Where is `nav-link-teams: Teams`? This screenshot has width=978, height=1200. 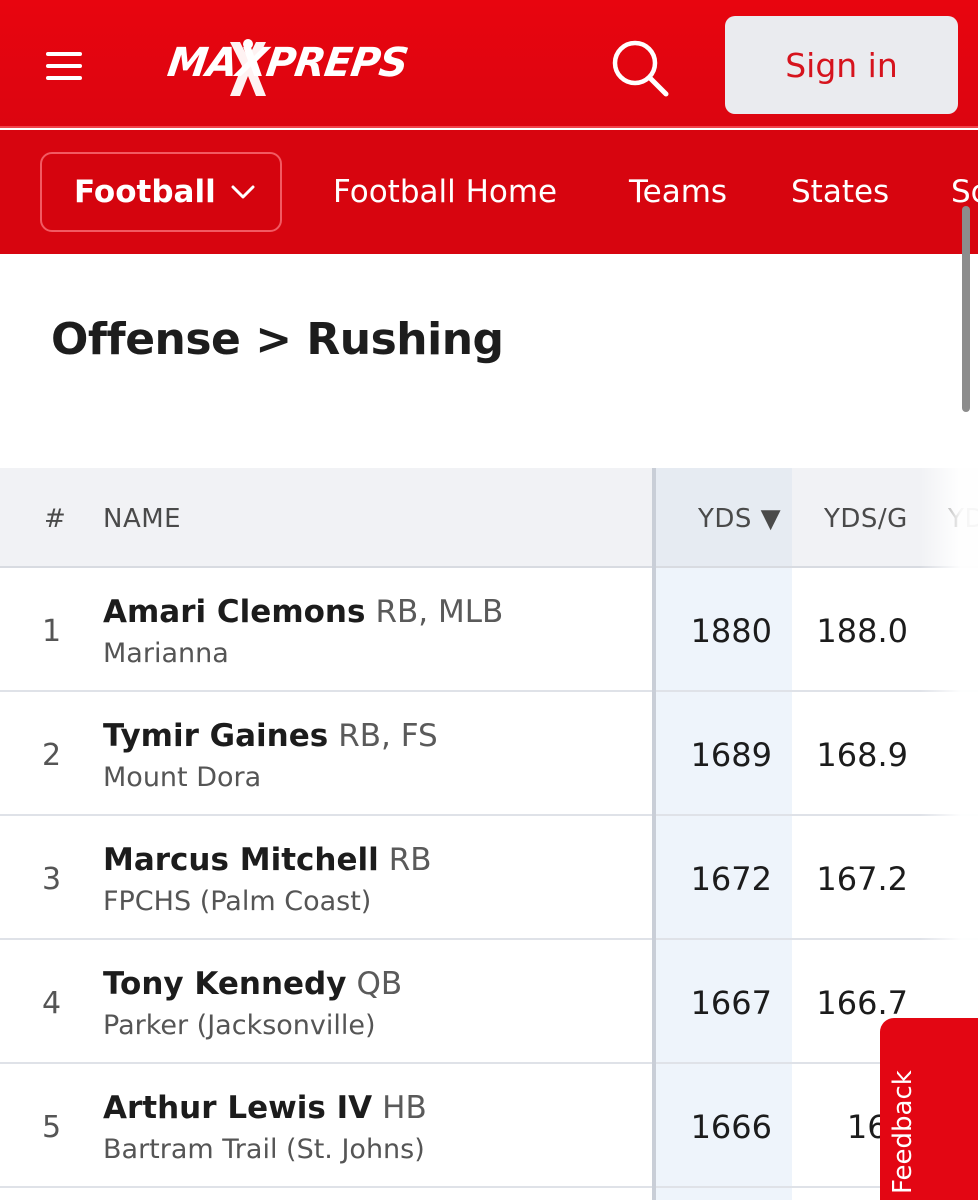 nav-link-teams: Teams is located at coordinates (678, 192).